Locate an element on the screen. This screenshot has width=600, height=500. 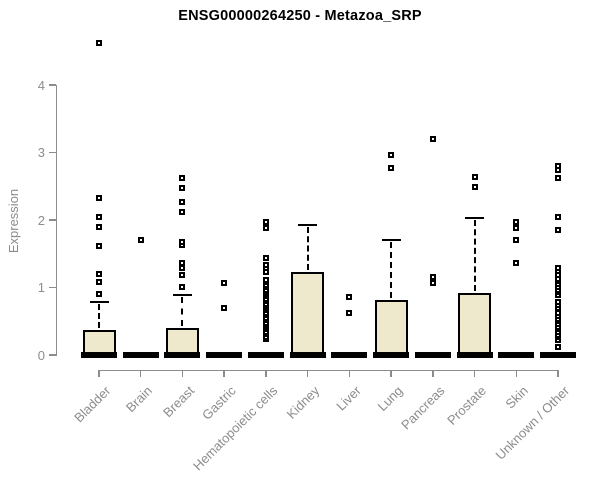
x-tick-label: Kidney is located at coordinates (303, 402).